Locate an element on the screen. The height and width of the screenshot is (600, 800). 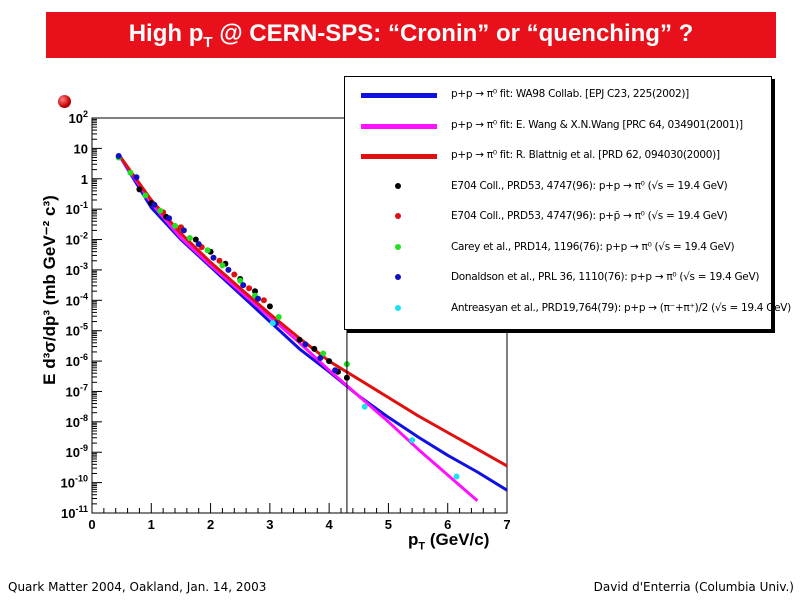
x-tick-label: 4 is located at coordinates (330, 524).